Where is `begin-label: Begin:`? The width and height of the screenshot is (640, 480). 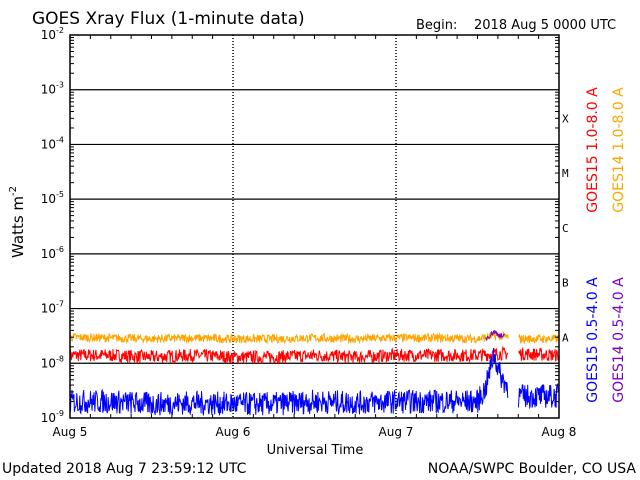 begin-label: Begin: is located at coordinates (436, 25).